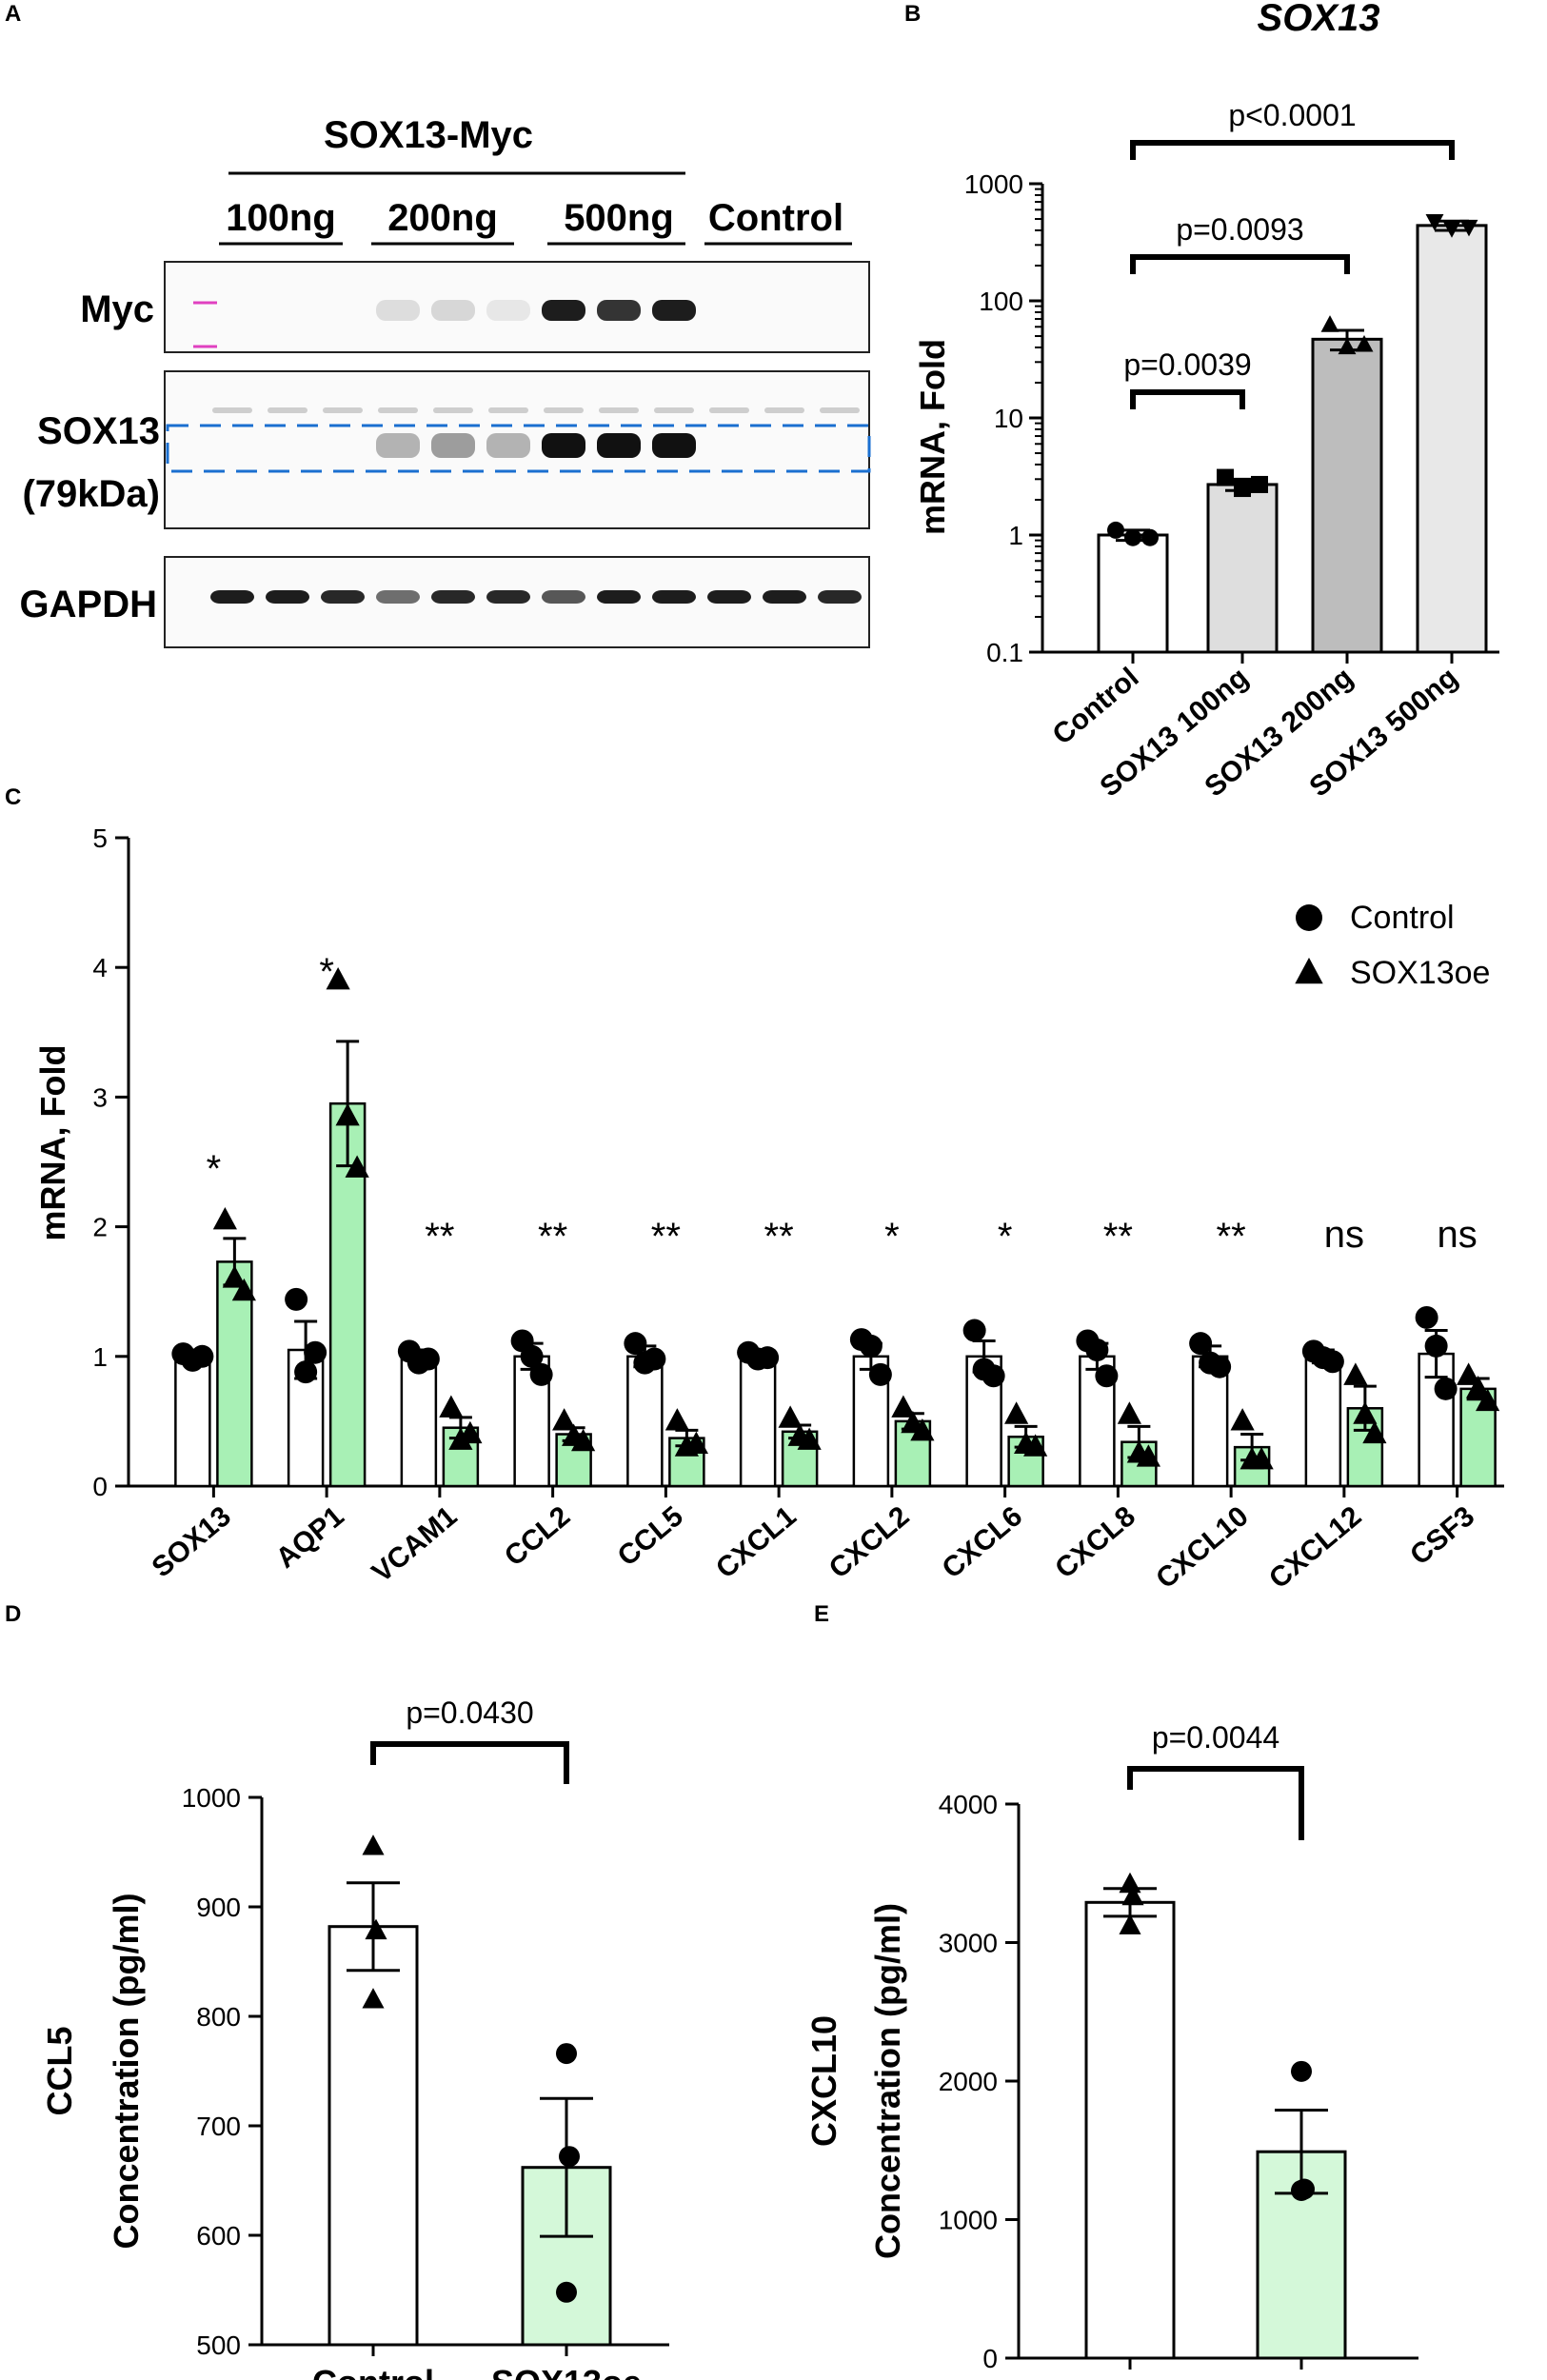  I want to click on chart-c-legend-control: Control, so click(1402, 918).